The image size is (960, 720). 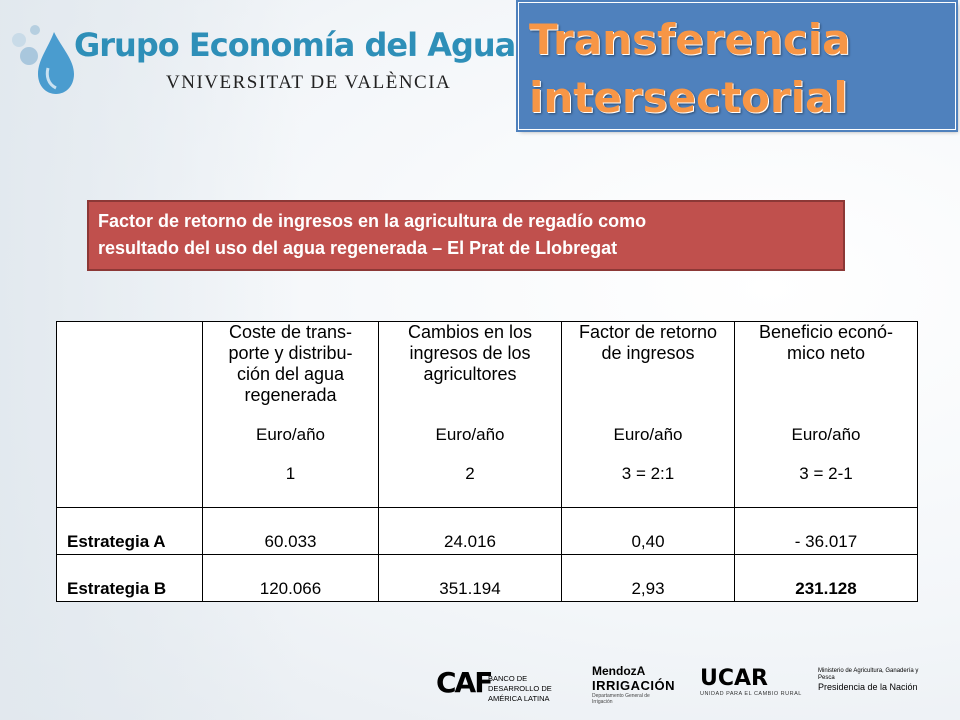 What do you see at coordinates (464, 682) in the screenshot?
I see `caf-mark: CAF` at bounding box center [464, 682].